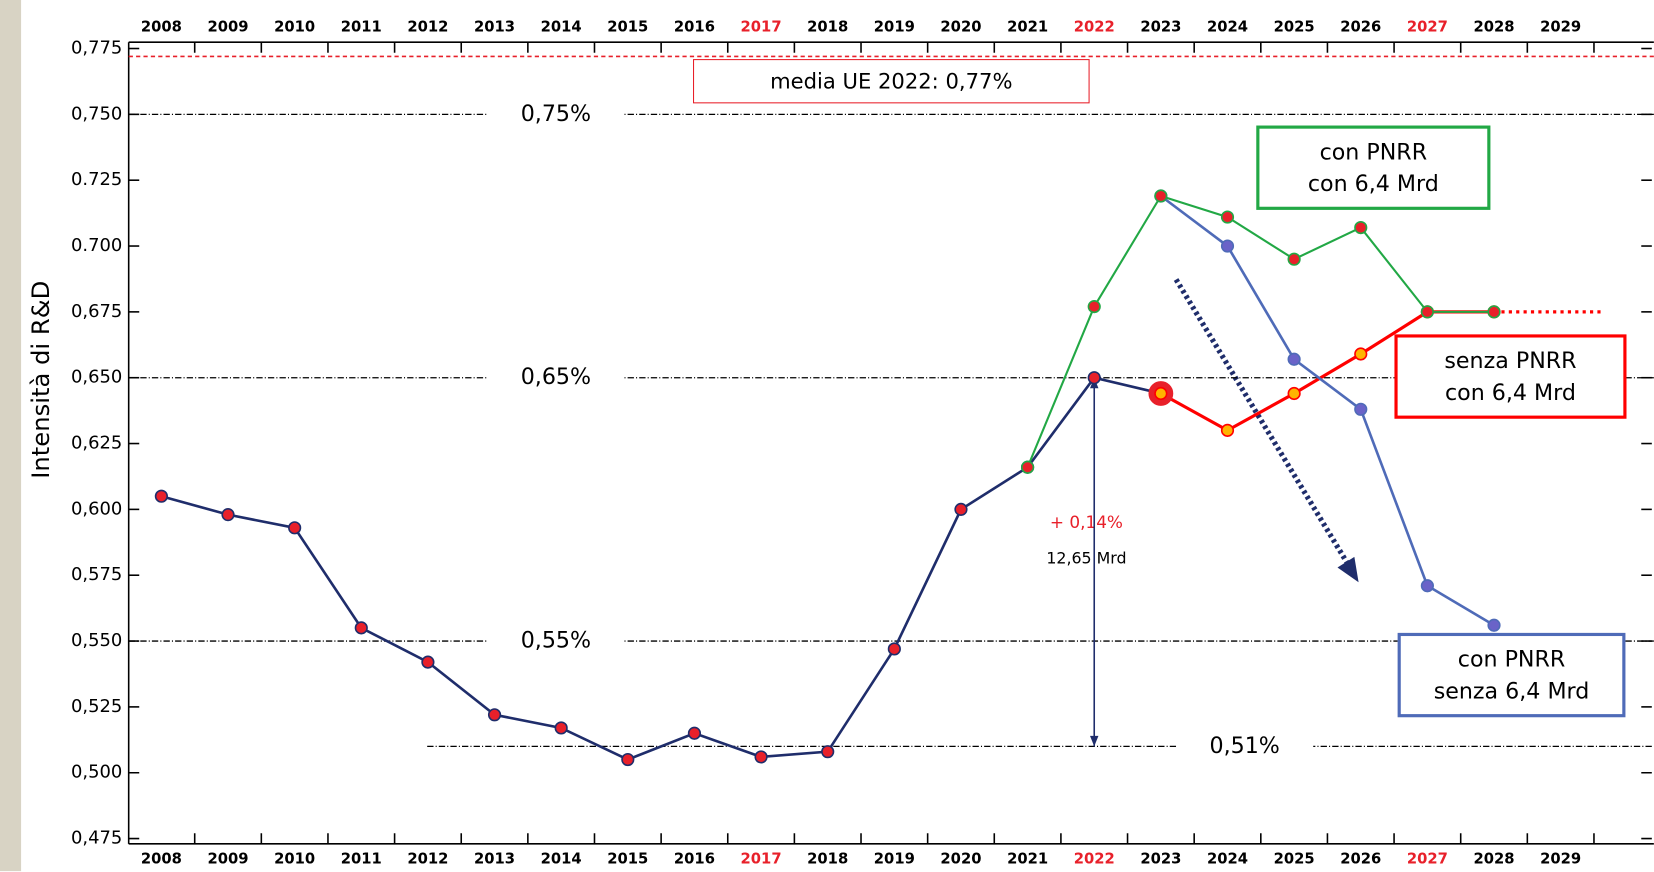  What do you see at coordinates (96, 706) in the screenshot?
I see `y-tick-label: 0,525` at bounding box center [96, 706].